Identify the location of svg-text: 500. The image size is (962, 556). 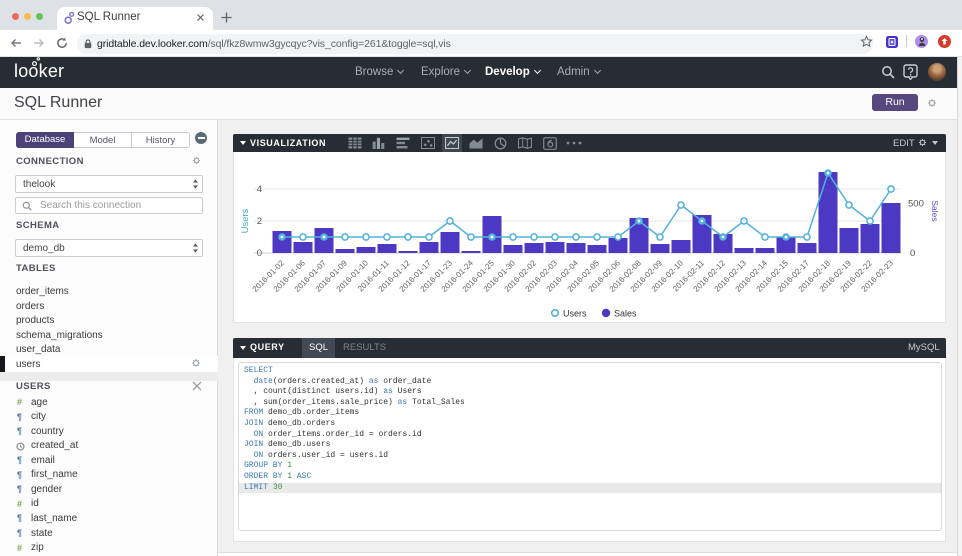
(916, 204).